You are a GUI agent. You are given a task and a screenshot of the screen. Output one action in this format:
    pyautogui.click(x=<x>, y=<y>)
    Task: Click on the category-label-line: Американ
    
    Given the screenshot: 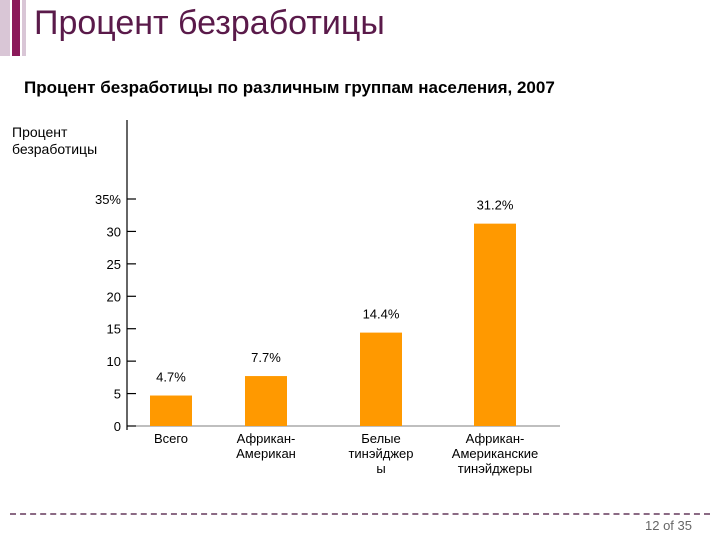 What is the action you would take?
    pyautogui.click(x=266, y=453)
    